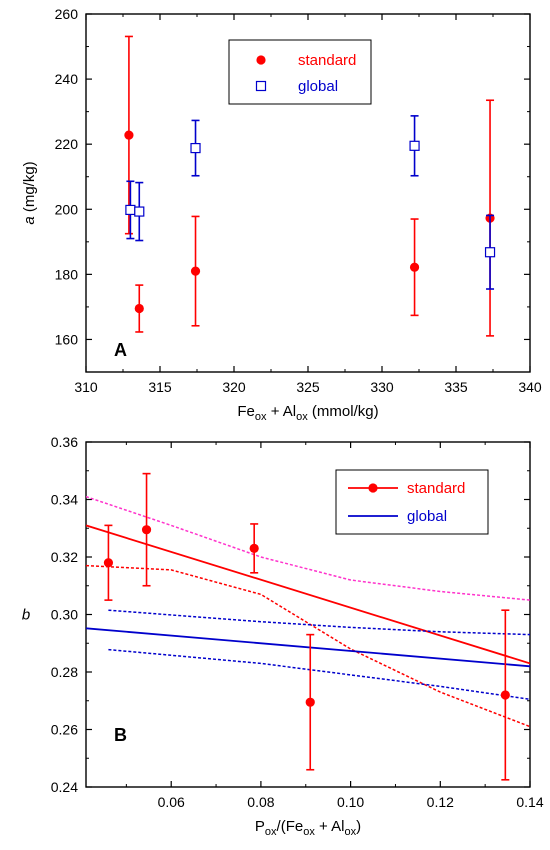  I want to click on x-axis-label-part: P, so click(260, 826).